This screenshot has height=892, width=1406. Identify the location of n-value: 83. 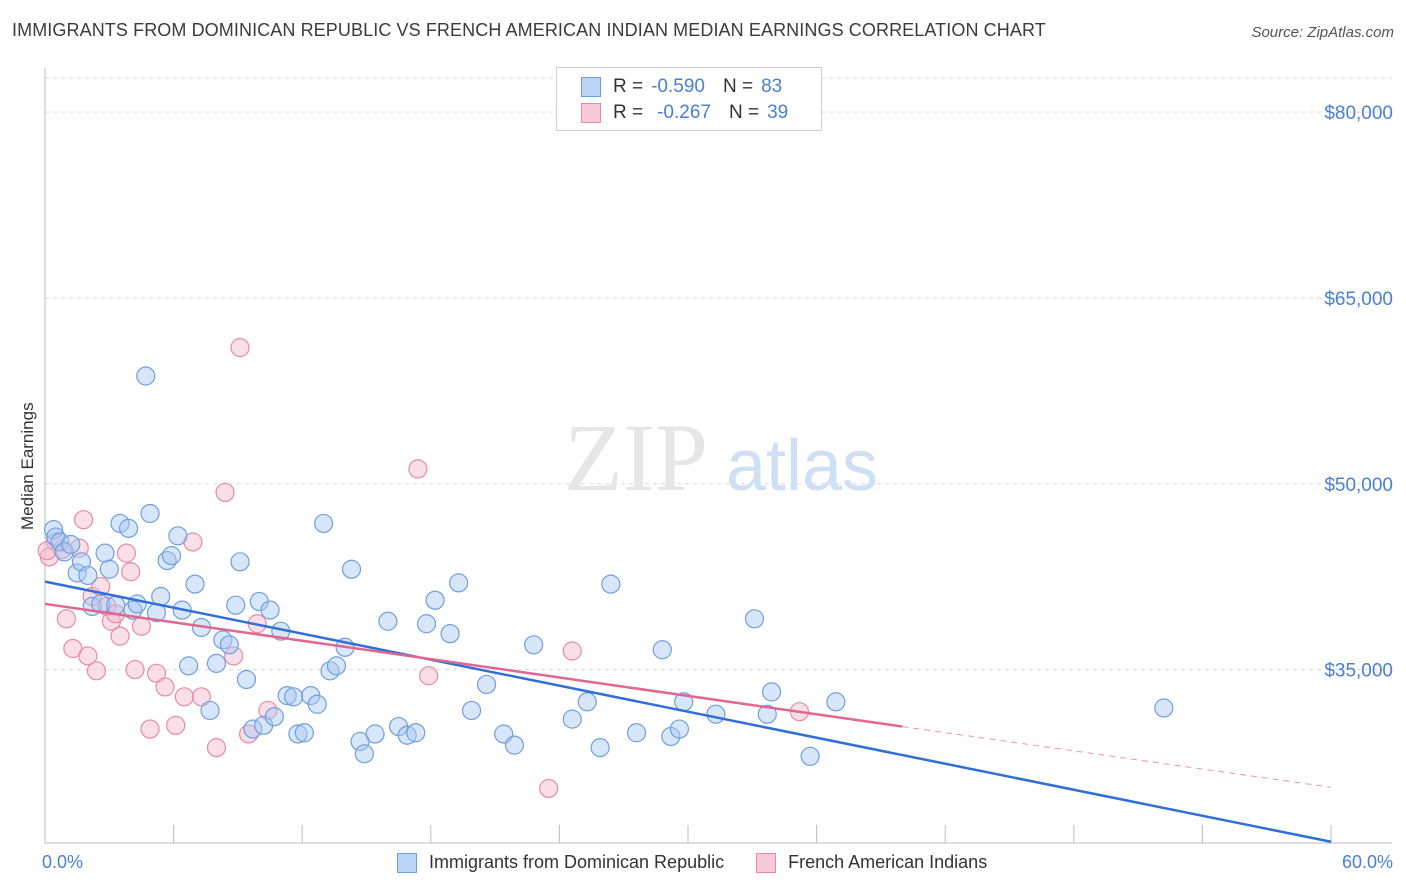
(772, 86).